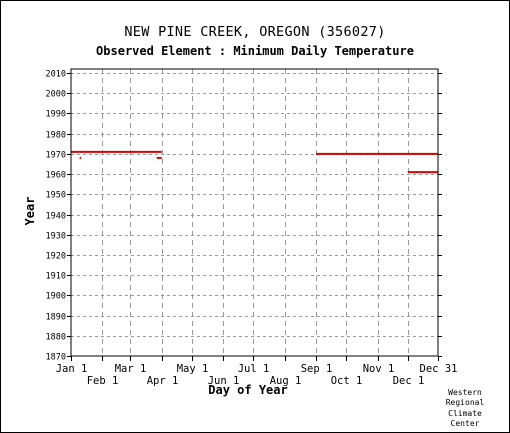 The image size is (510, 433). Describe the element at coordinates (465, 424) in the screenshot. I see `credit-line: Center` at that location.